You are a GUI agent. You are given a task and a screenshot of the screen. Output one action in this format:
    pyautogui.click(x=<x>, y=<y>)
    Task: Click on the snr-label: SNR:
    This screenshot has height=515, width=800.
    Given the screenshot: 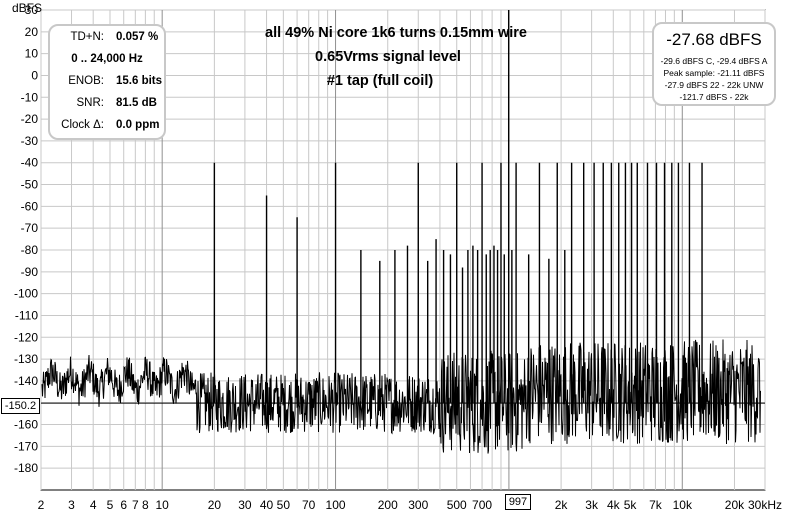 What is the action you would take?
    pyautogui.click(x=90, y=103)
    